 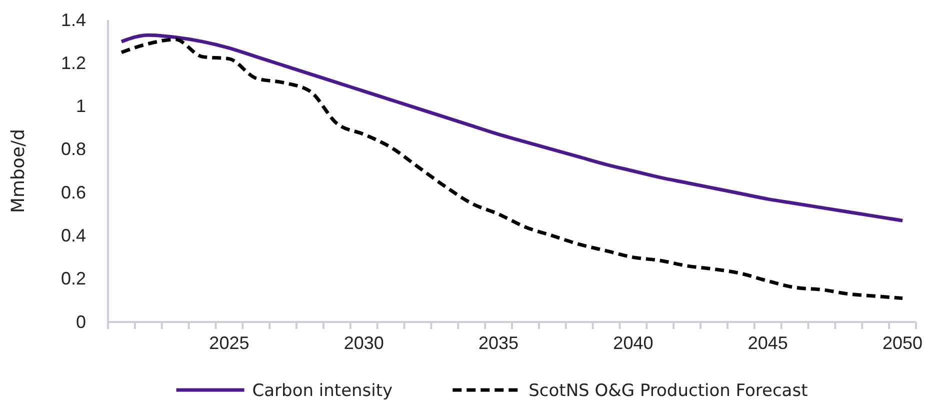 I want to click on x-tick-label: 2025, so click(x=229, y=342).